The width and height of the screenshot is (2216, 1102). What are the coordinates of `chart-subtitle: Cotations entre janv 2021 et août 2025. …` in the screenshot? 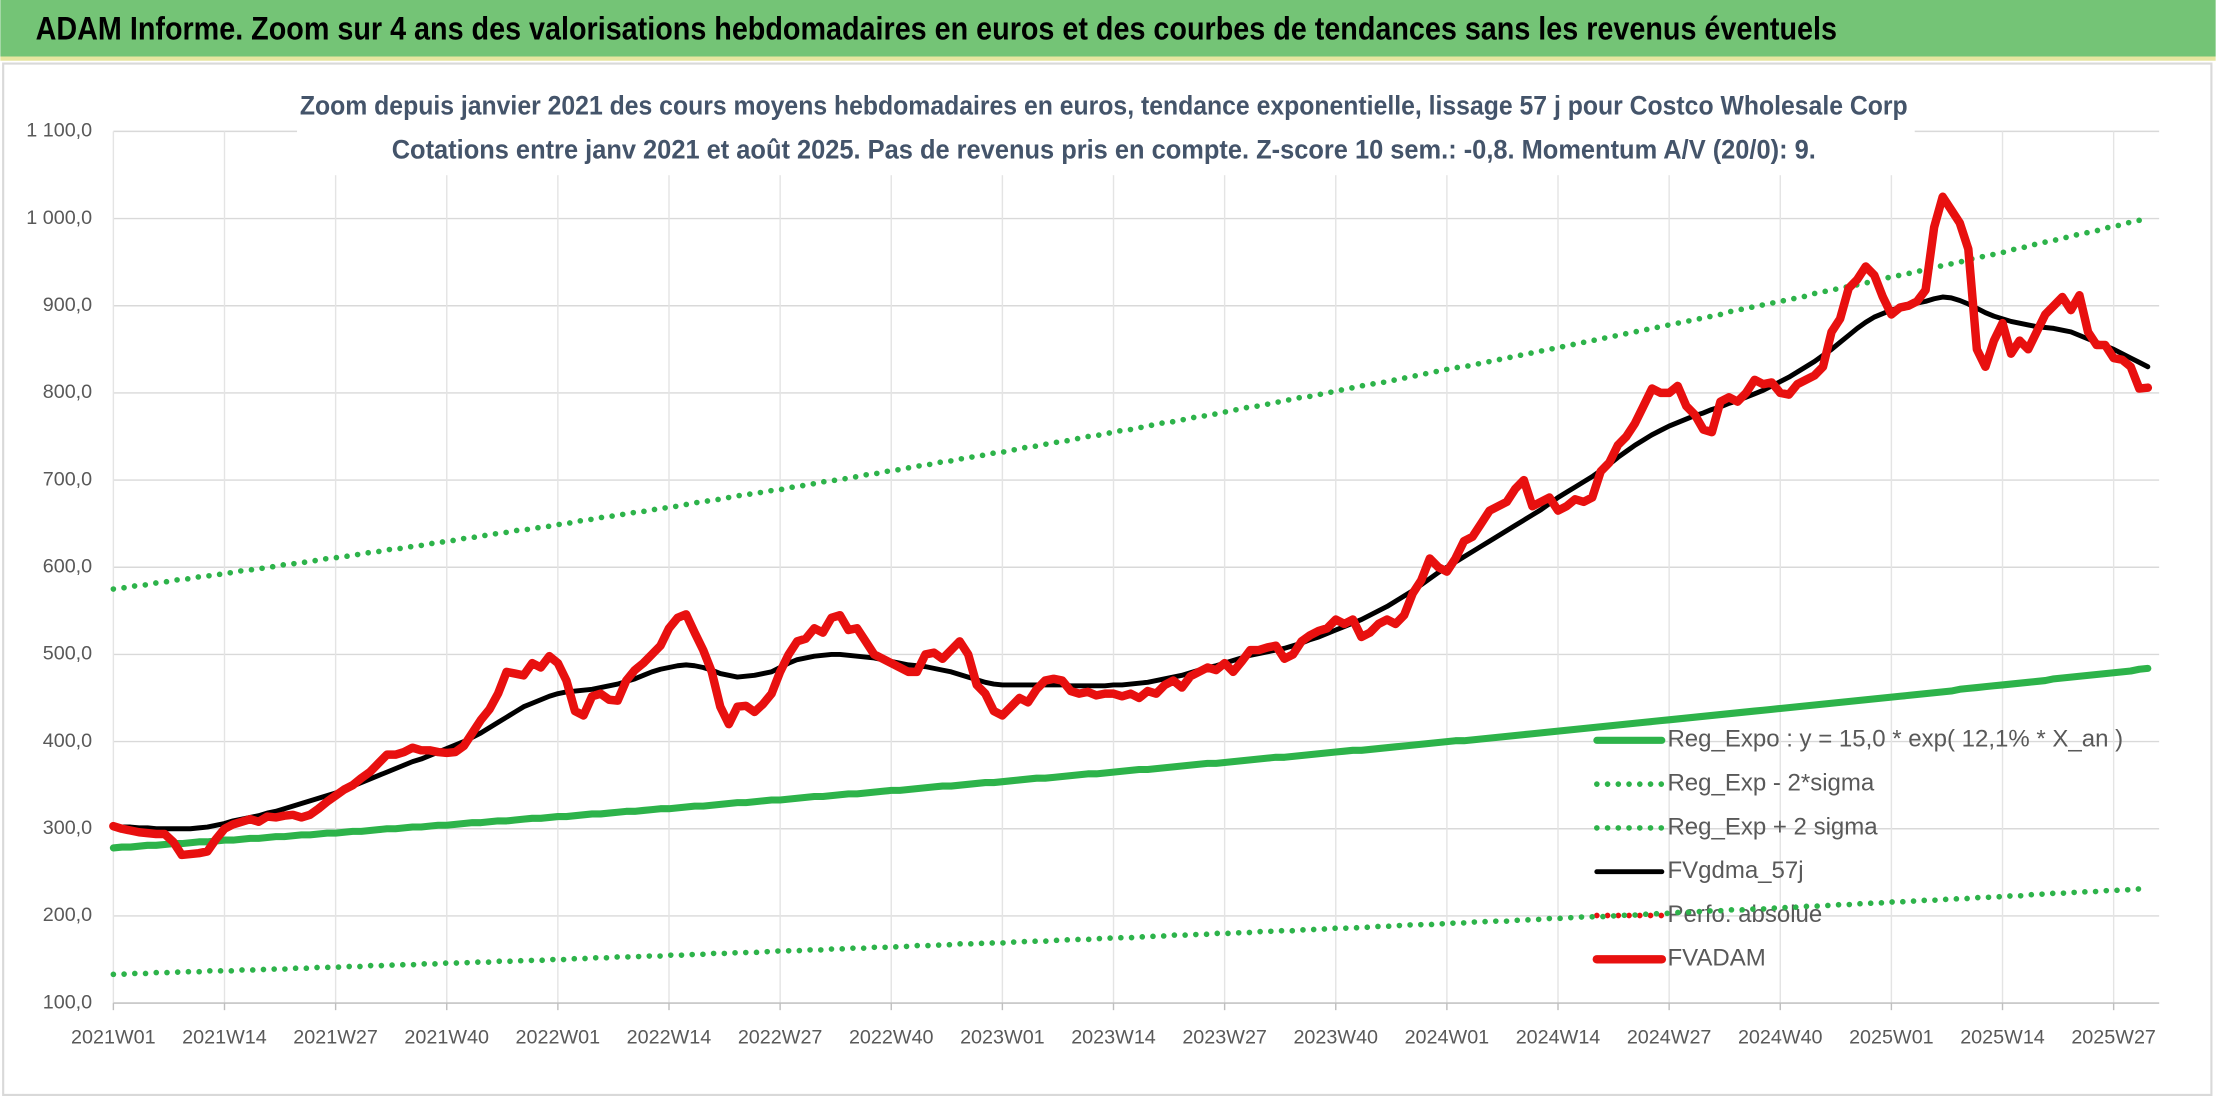 It's located at (1104, 149).